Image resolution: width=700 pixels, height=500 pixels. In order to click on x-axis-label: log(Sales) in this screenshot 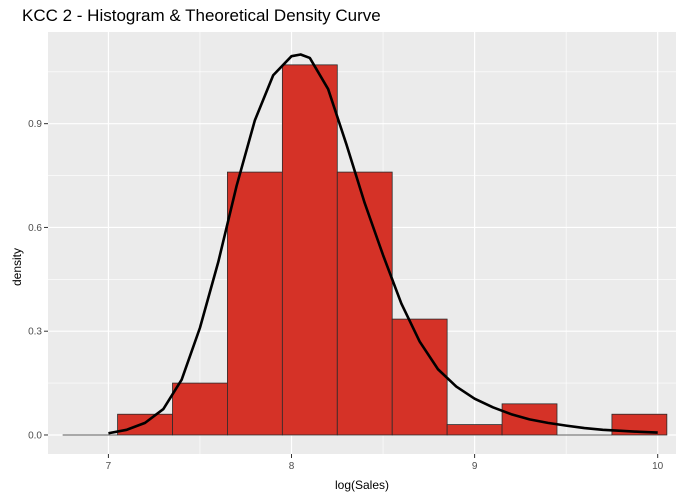, I will do `click(362, 485)`.